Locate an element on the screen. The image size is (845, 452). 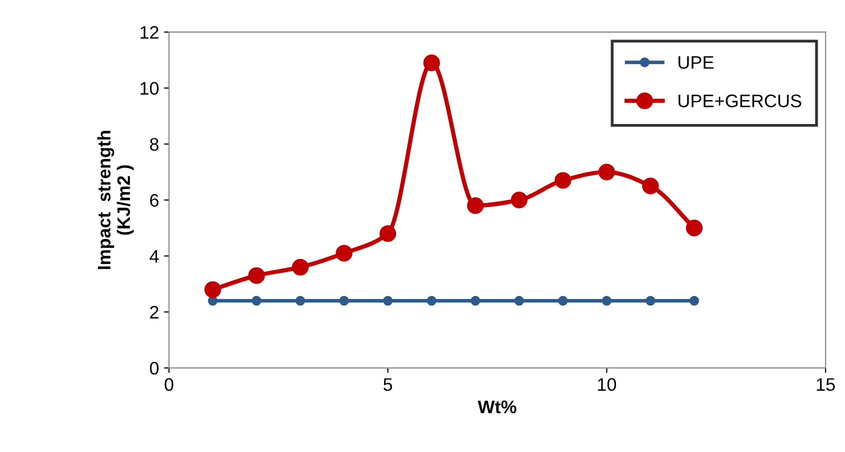
x-tick-label: 0 is located at coordinates (169, 384).